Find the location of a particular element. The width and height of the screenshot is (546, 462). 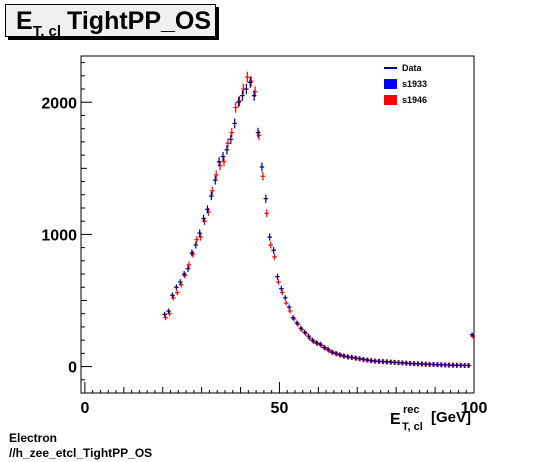

footer-line2: //h_zee_etcl_TightPP_OS is located at coordinates (81, 453).